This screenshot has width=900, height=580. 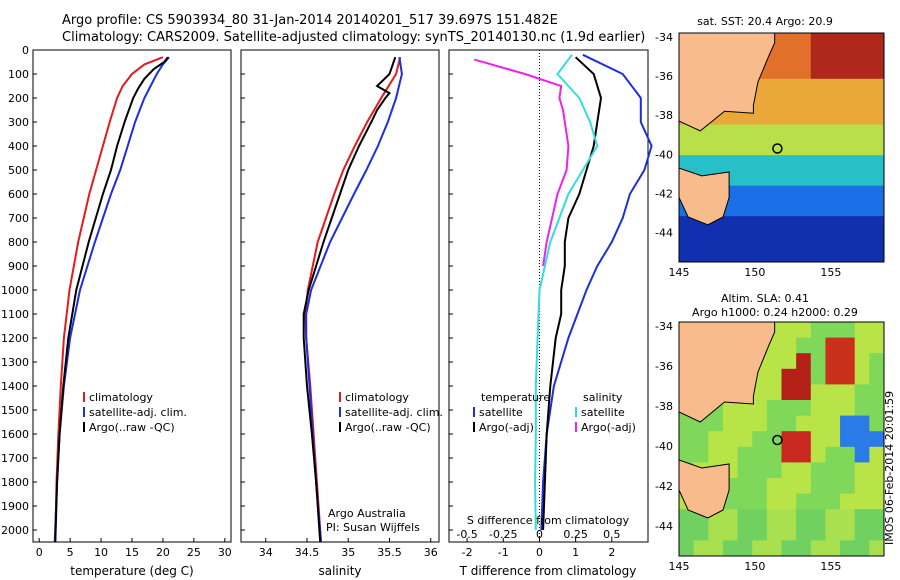 I want to click on legend-title: temperature, so click(x=515, y=397).